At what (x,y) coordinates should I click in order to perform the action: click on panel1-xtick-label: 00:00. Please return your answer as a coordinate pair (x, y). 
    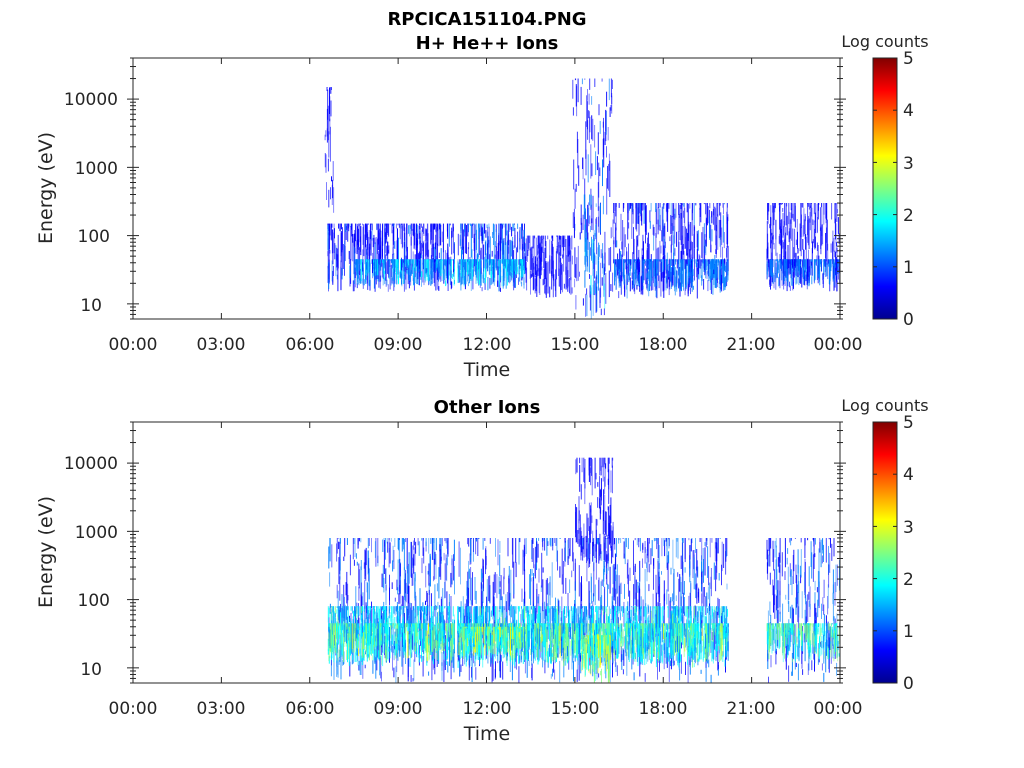
    Looking at the image, I should click on (838, 345).